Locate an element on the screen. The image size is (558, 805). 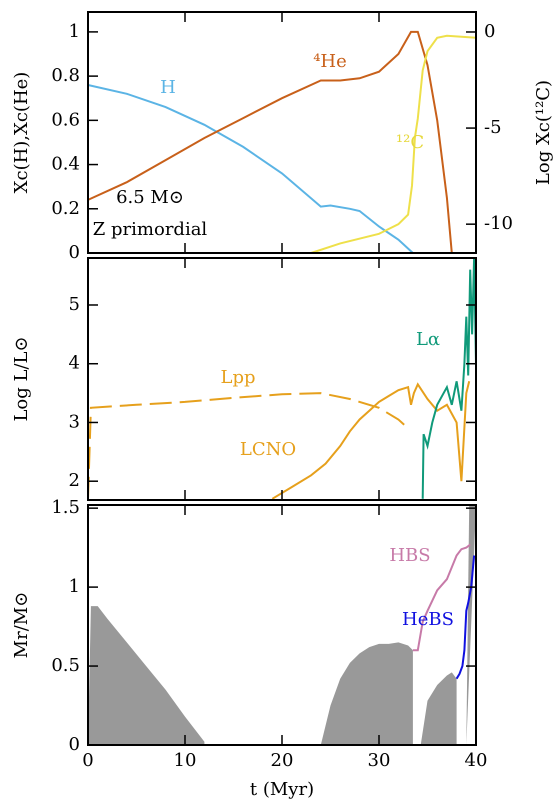
annotation: ¹²C is located at coordinates (410, 142).